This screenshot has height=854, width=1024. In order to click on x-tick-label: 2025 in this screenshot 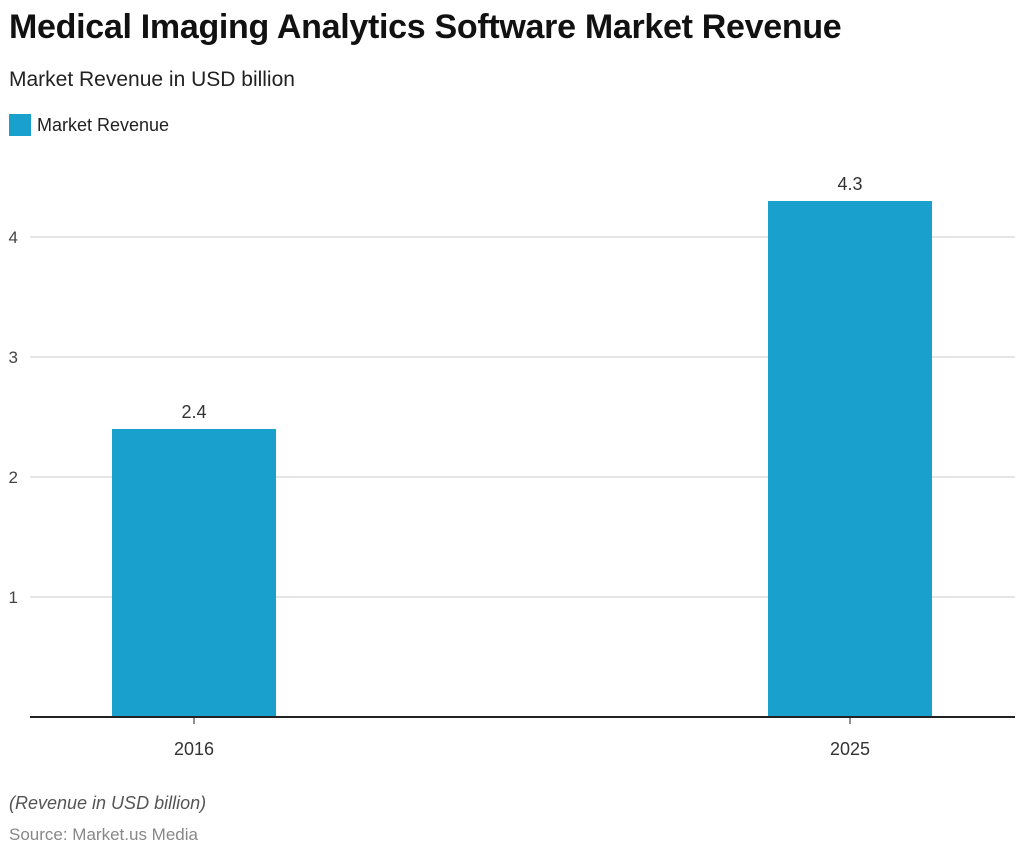, I will do `click(850, 749)`.